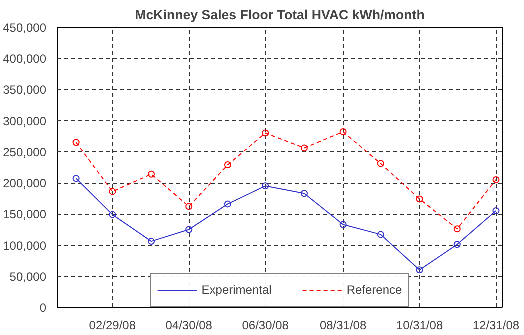  What do you see at coordinates (25, 90) in the screenshot?
I see `y-tick-label: 350,000` at bounding box center [25, 90].